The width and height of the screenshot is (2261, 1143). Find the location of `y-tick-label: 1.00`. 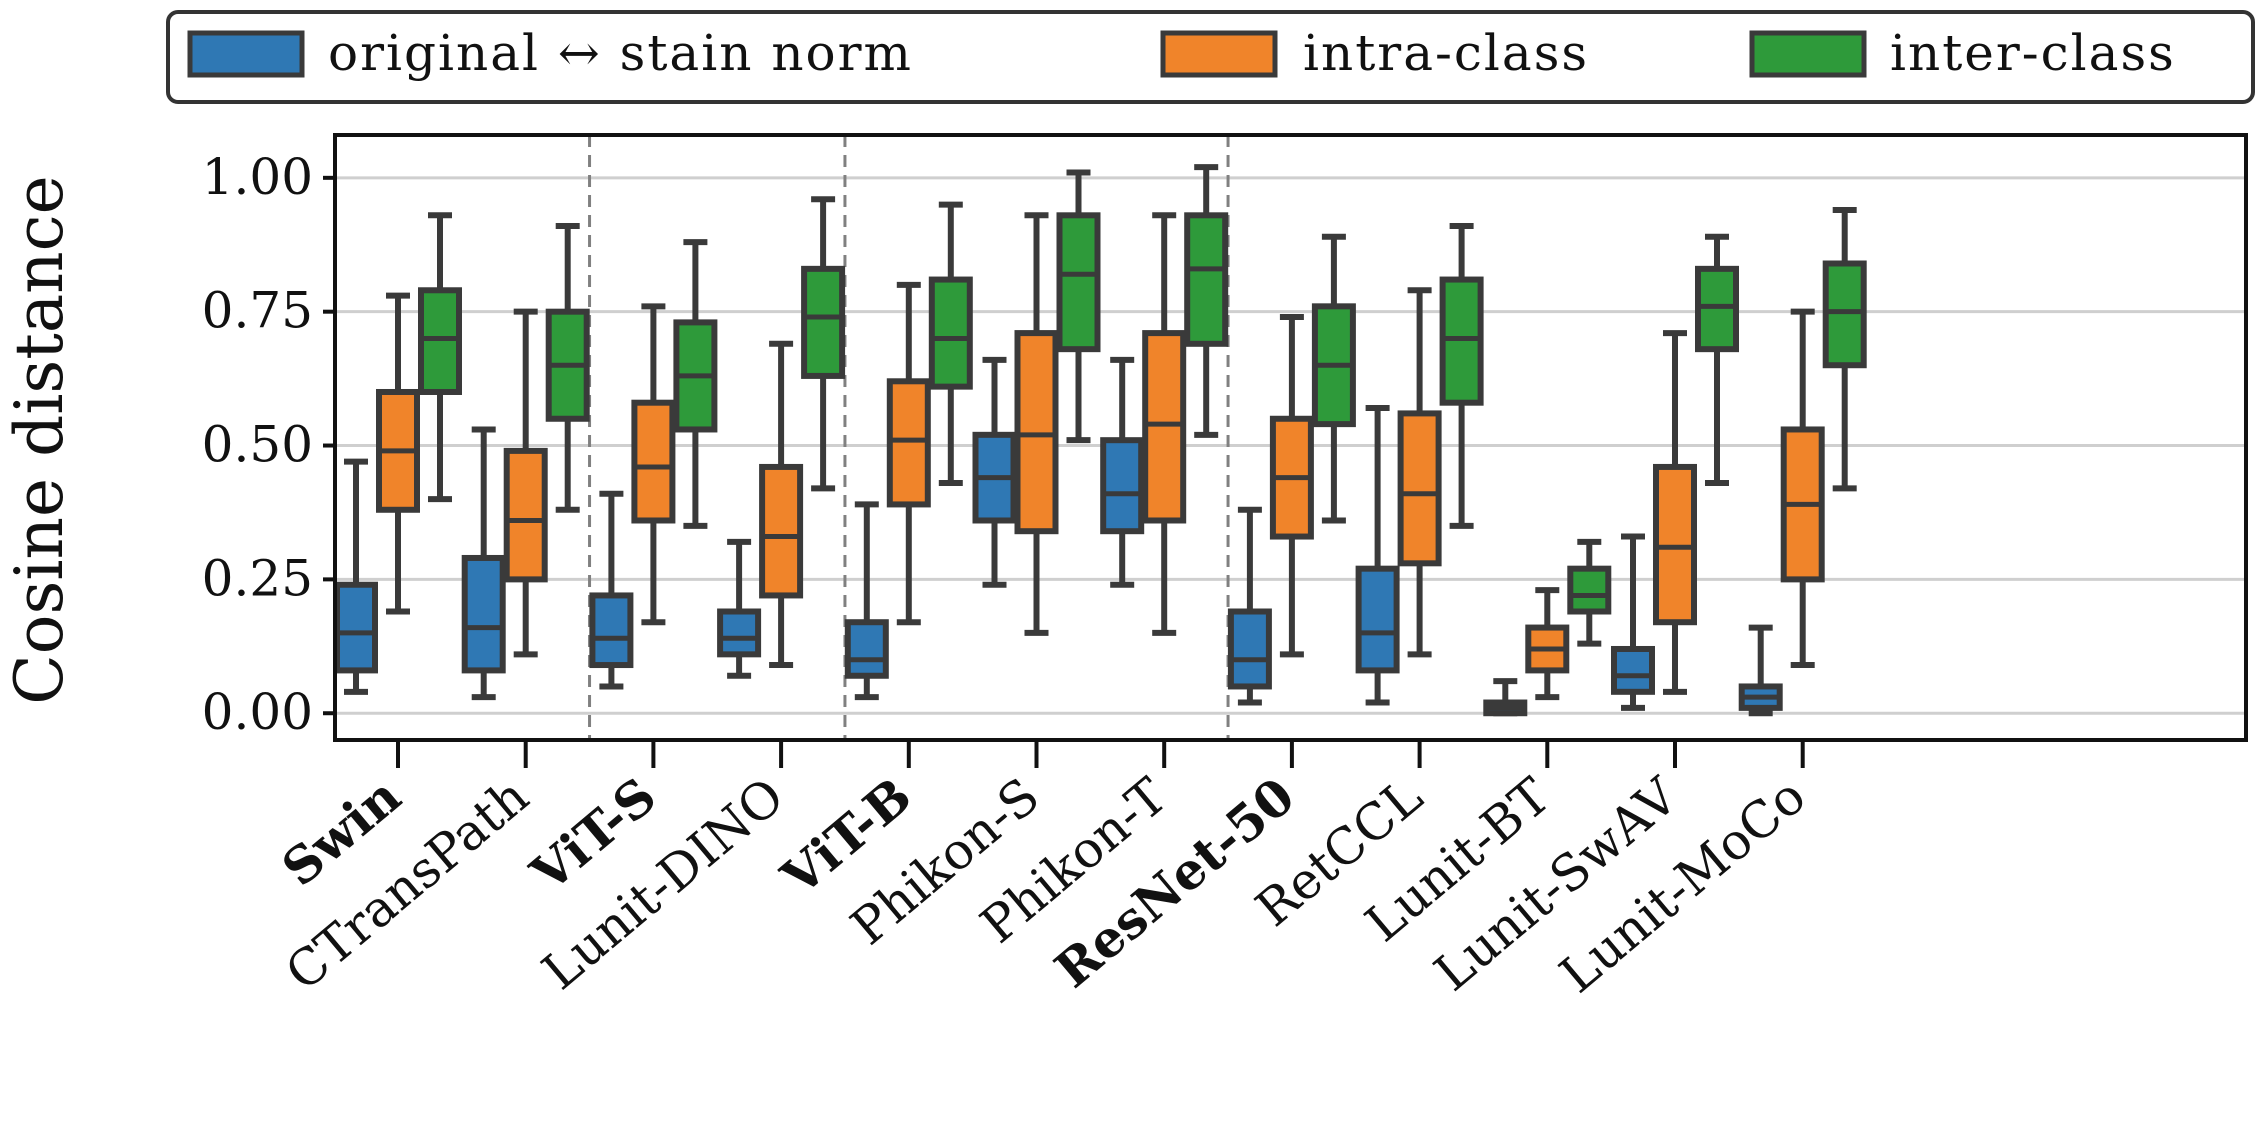

y-tick-label: 1.00 is located at coordinates (257, 177).